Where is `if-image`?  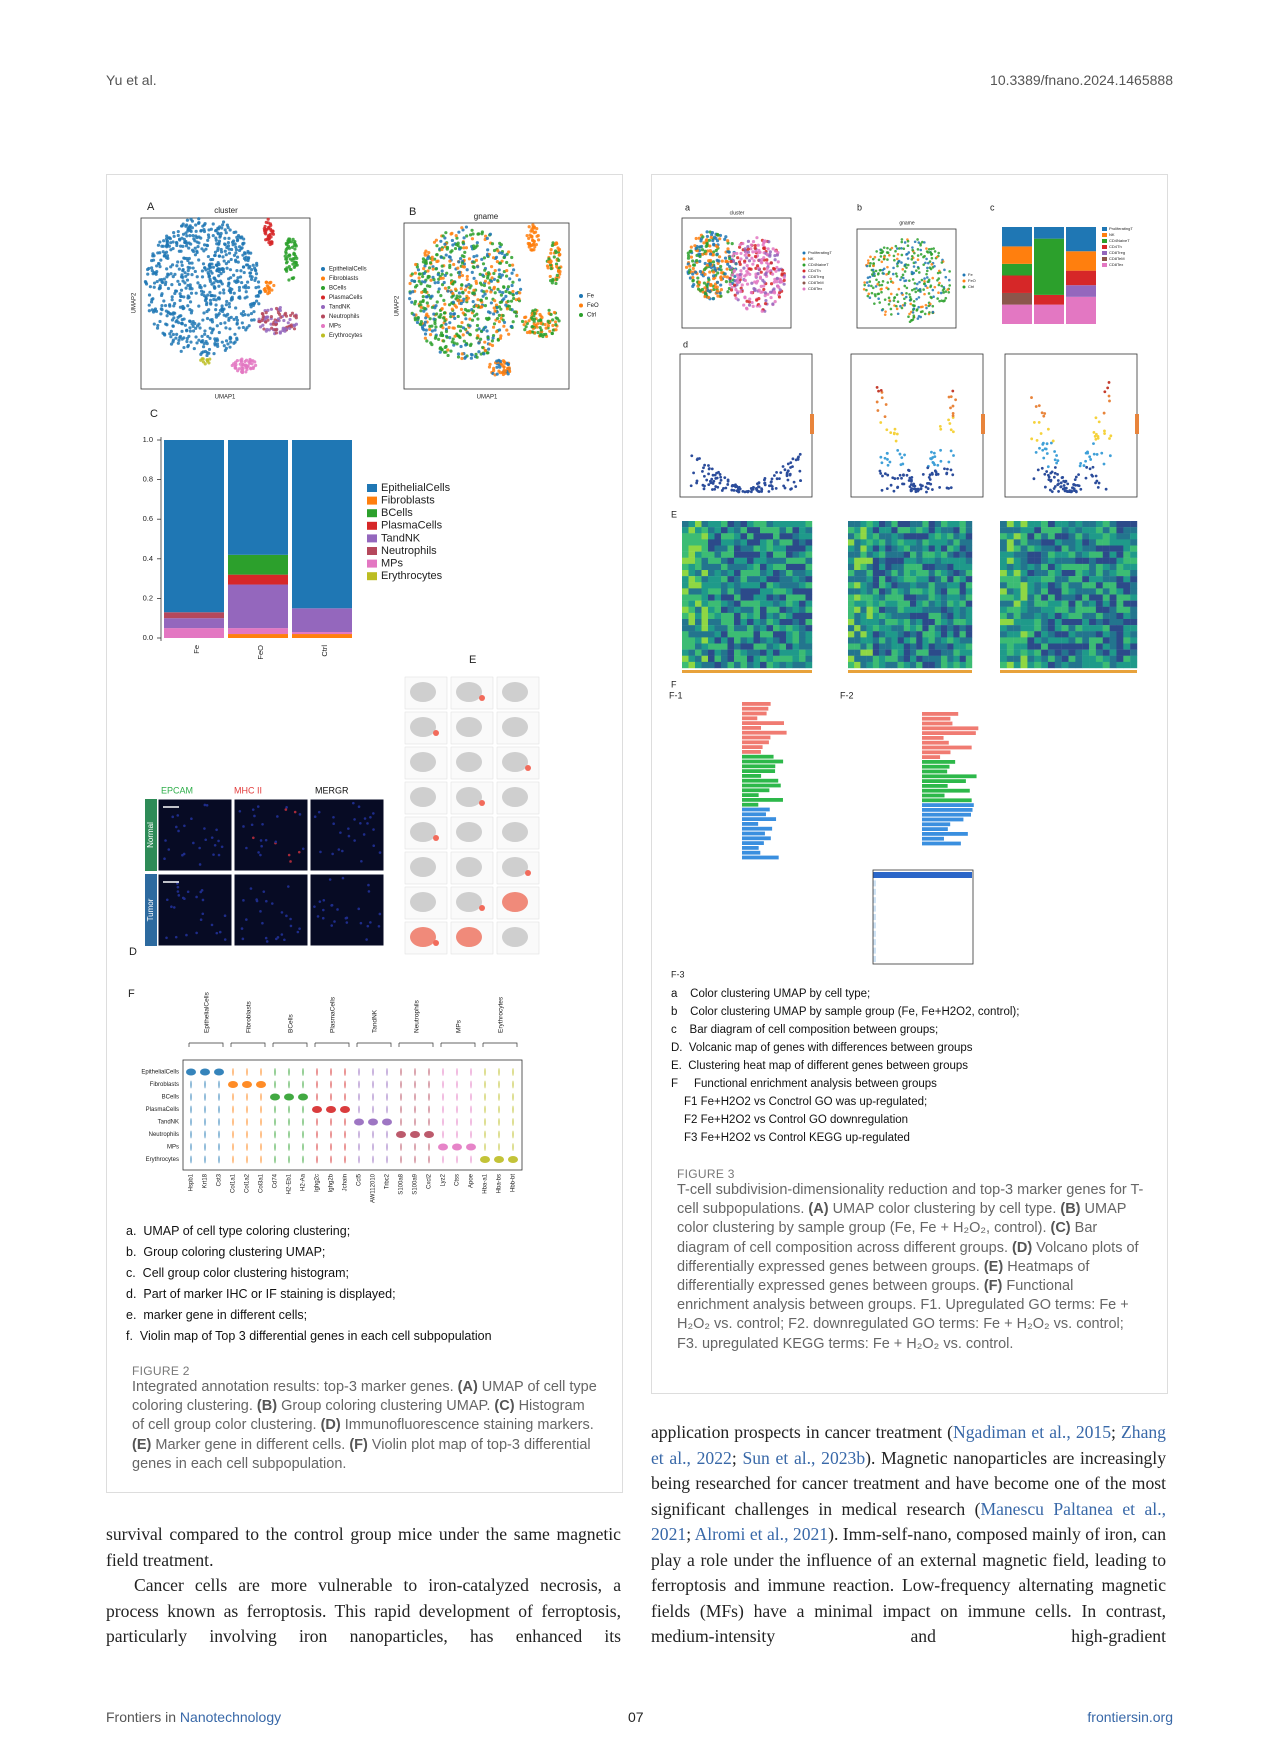
if-image is located at coordinates (195, 910).